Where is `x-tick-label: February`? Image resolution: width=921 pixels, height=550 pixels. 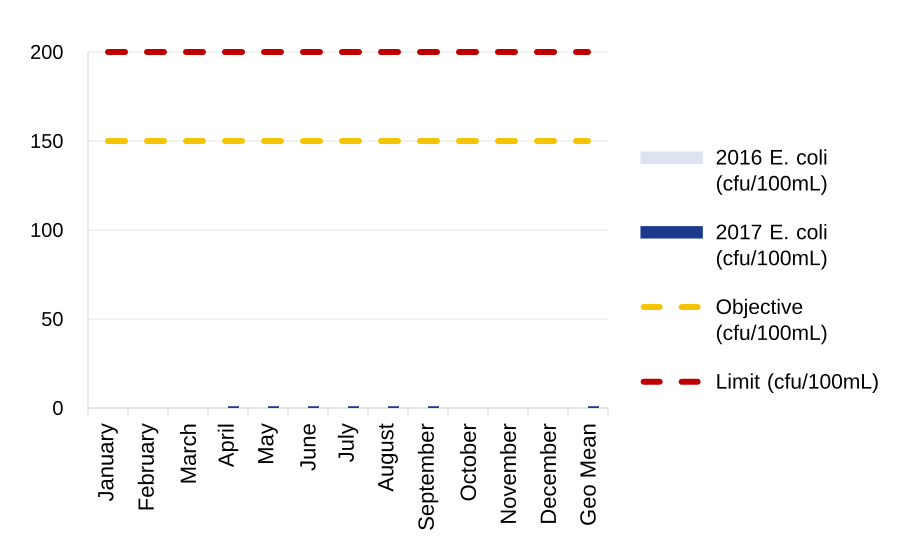 x-tick-label: February is located at coordinates (148, 466).